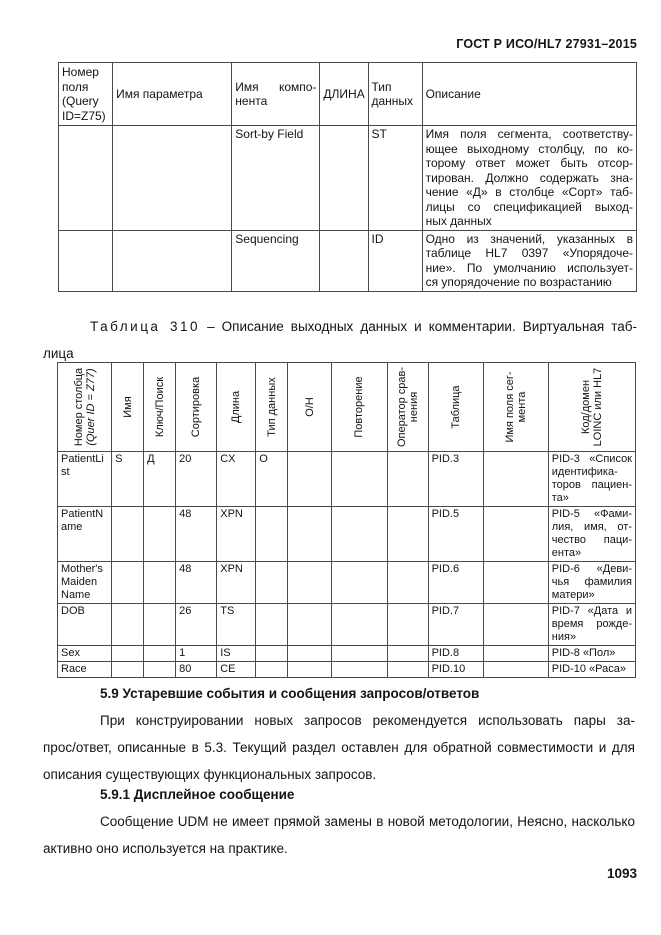  What do you see at coordinates (455, 479) in the screenshot?
I see `table-cell: PID.3` at bounding box center [455, 479].